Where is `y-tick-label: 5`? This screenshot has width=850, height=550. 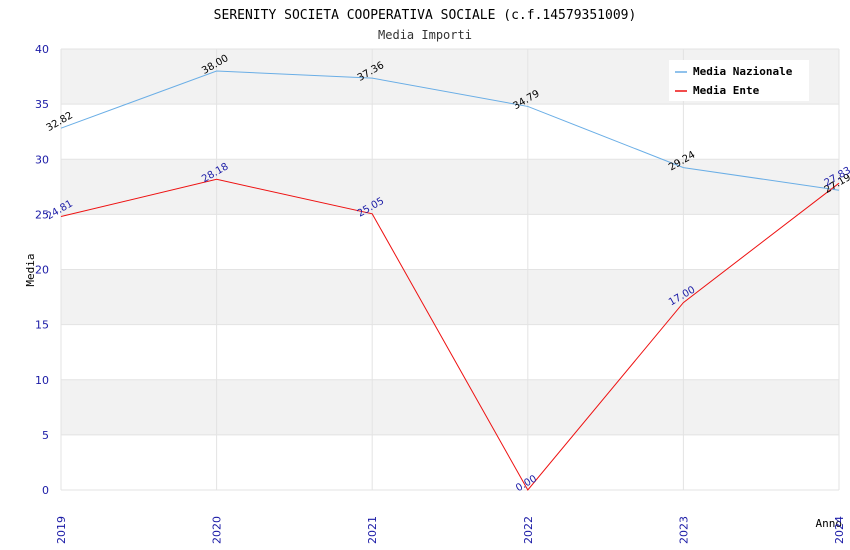 y-tick-label: 5 is located at coordinates (45, 435).